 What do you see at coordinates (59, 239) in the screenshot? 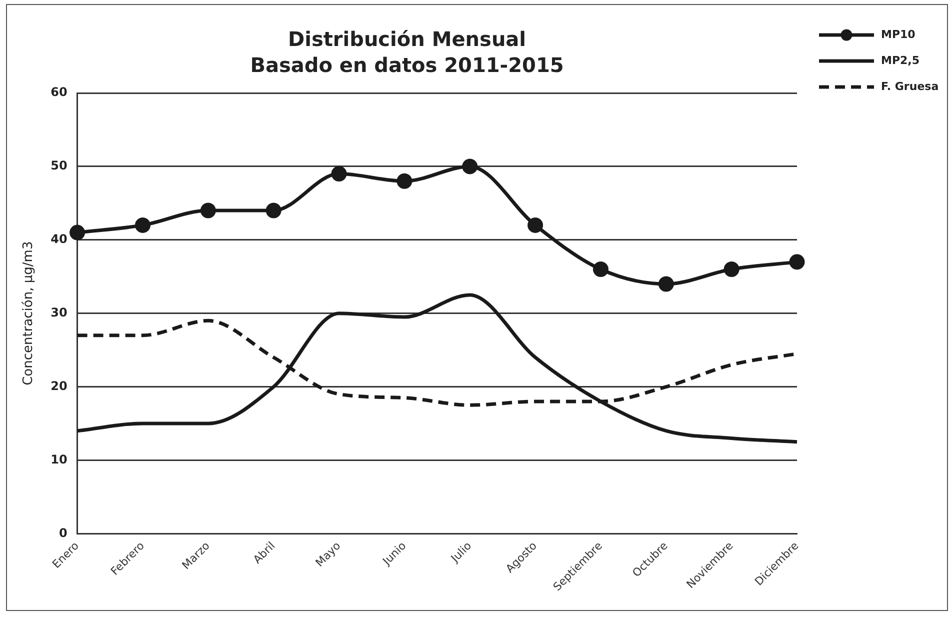
I see `y-tick-label: 40` at bounding box center [59, 239].